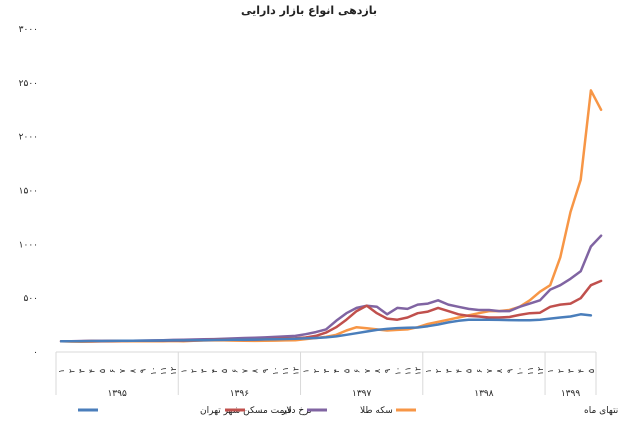 The height and width of the screenshot is (431, 618). I want to click on y-tick-label: ۲۵۰۰, so click(28, 84).